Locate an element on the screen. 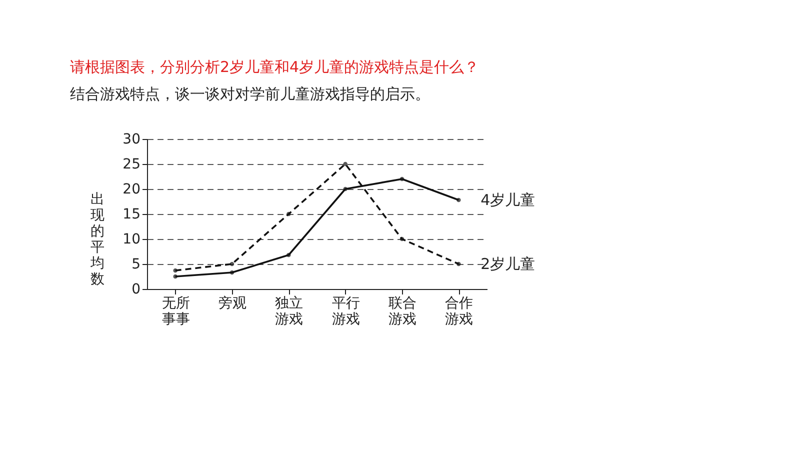  y-tick-label: 25 is located at coordinates (131, 164).